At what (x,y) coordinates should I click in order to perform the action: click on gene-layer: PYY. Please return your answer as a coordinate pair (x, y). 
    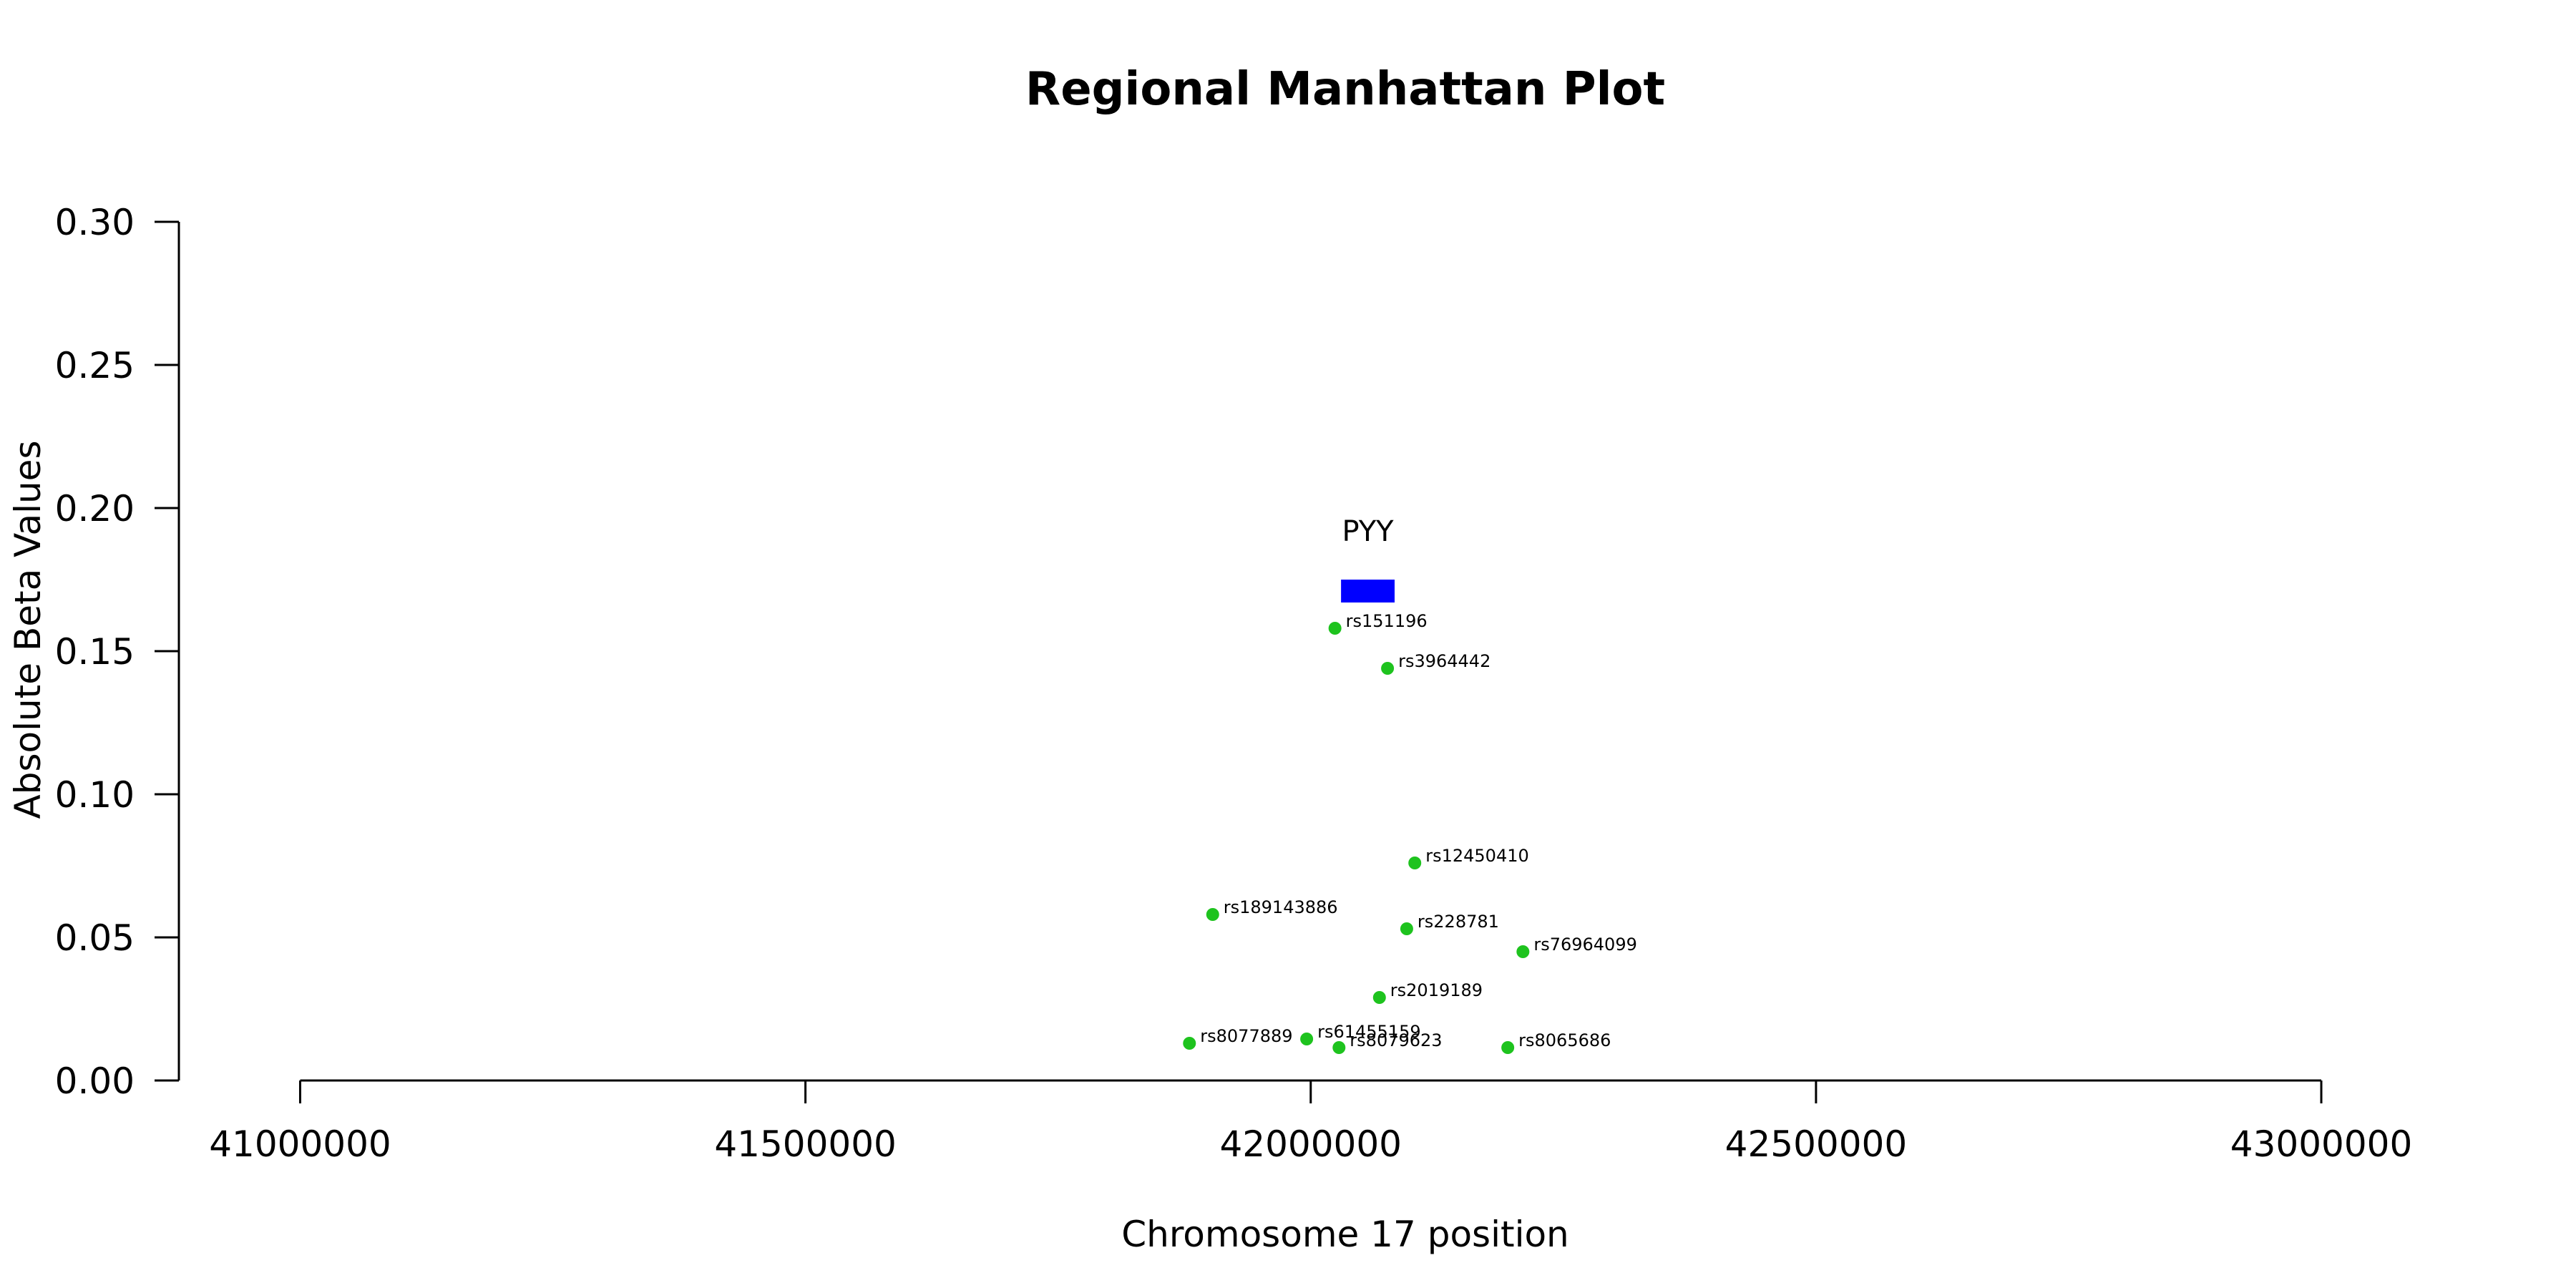
    Looking at the image, I should click on (1368, 558).